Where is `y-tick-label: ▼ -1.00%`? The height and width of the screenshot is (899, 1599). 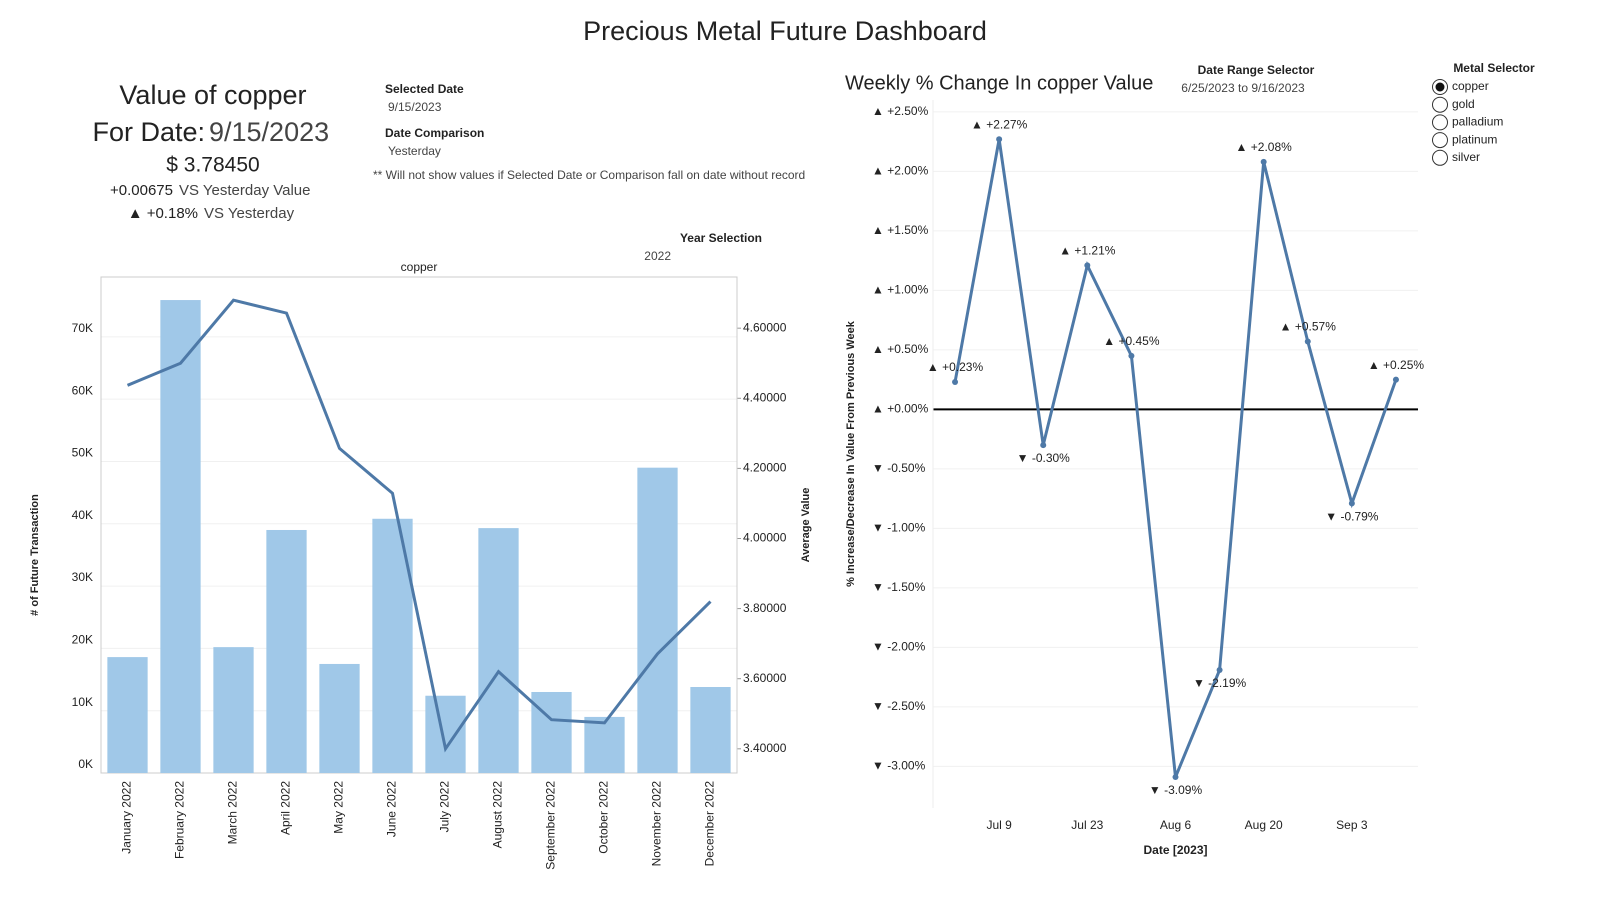
y-tick-label: ▼ -1.00% is located at coordinates (899, 528).